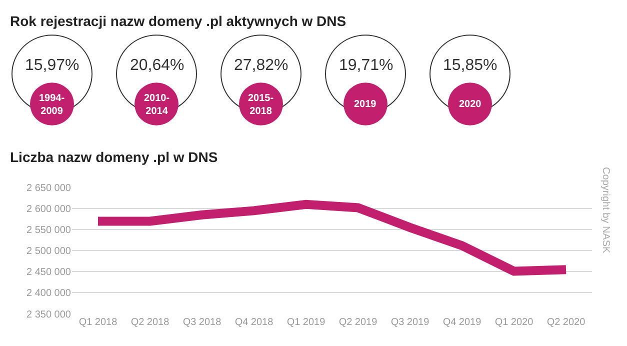 The height and width of the screenshot is (346, 627). Describe the element at coordinates (306, 322) in the screenshot. I see `x-tick-label: Q1 2019` at that location.